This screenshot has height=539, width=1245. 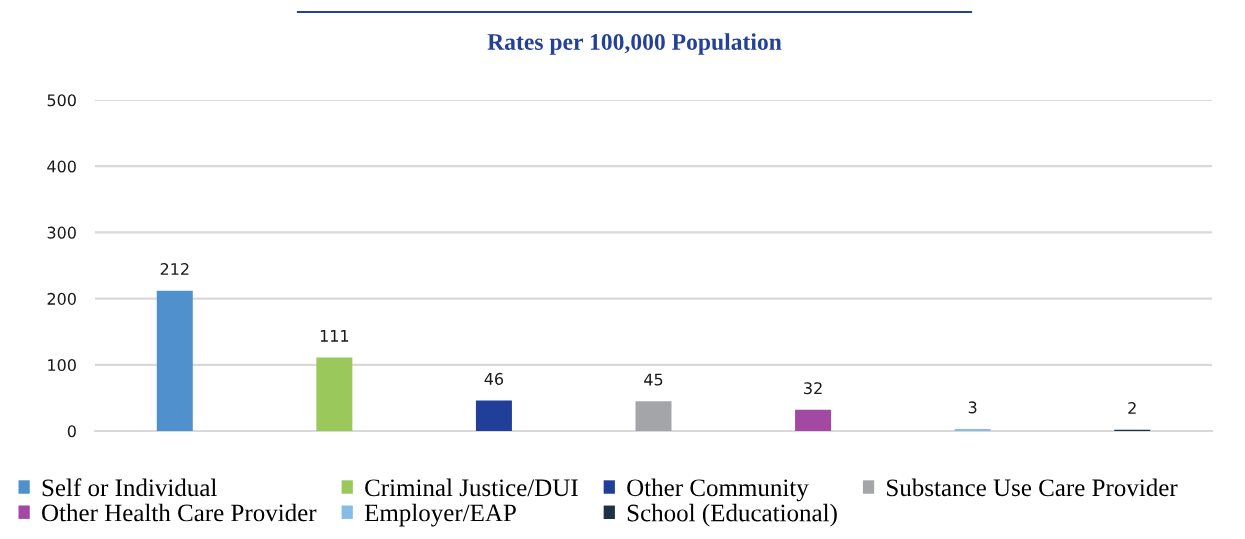 What do you see at coordinates (1132, 408) in the screenshot?
I see `data-label: 2` at bounding box center [1132, 408].